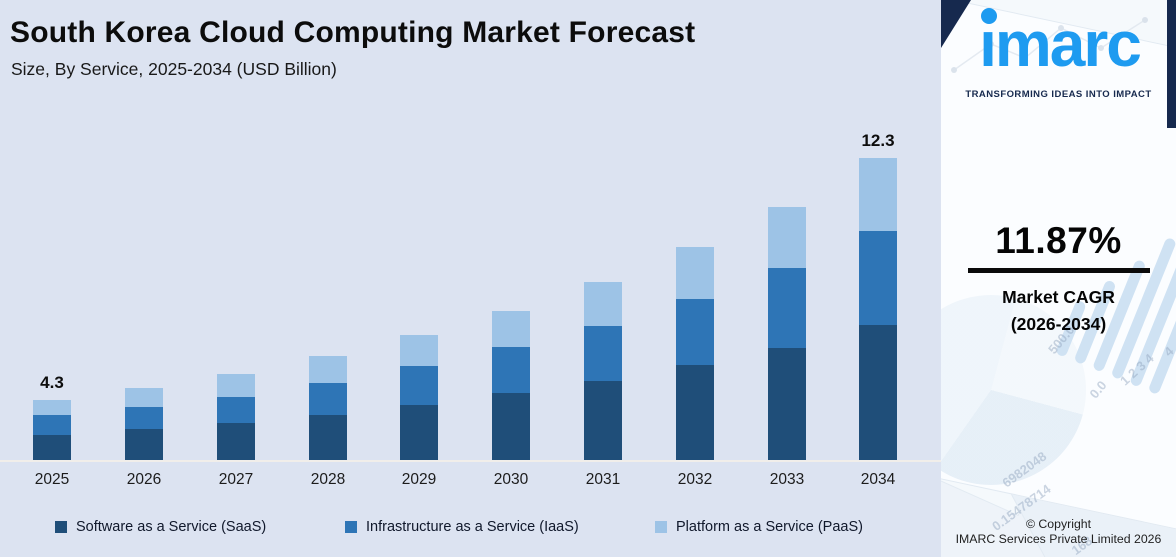 The image size is (1176, 557). Describe the element at coordinates (878, 278) in the screenshot. I see `segment-iaas-2034` at that location.